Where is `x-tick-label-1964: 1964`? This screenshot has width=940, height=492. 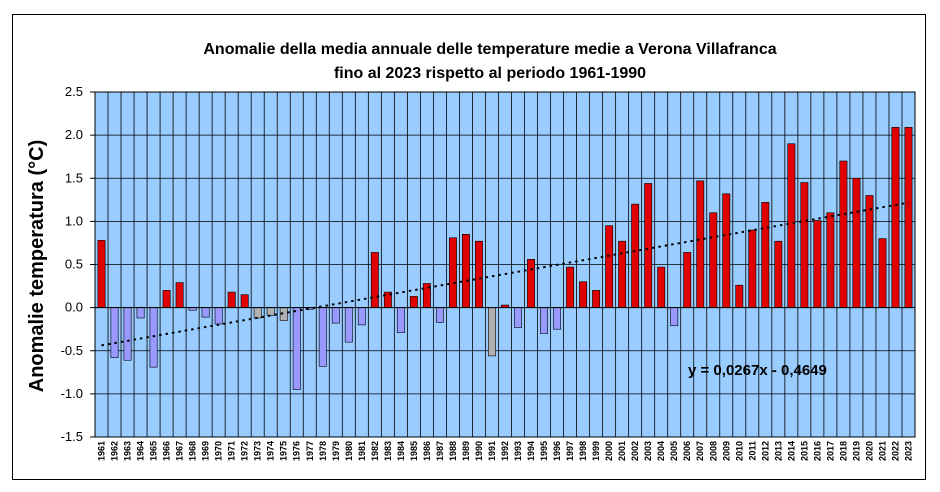
x-tick-label-1964: 1964 is located at coordinates (141, 451).